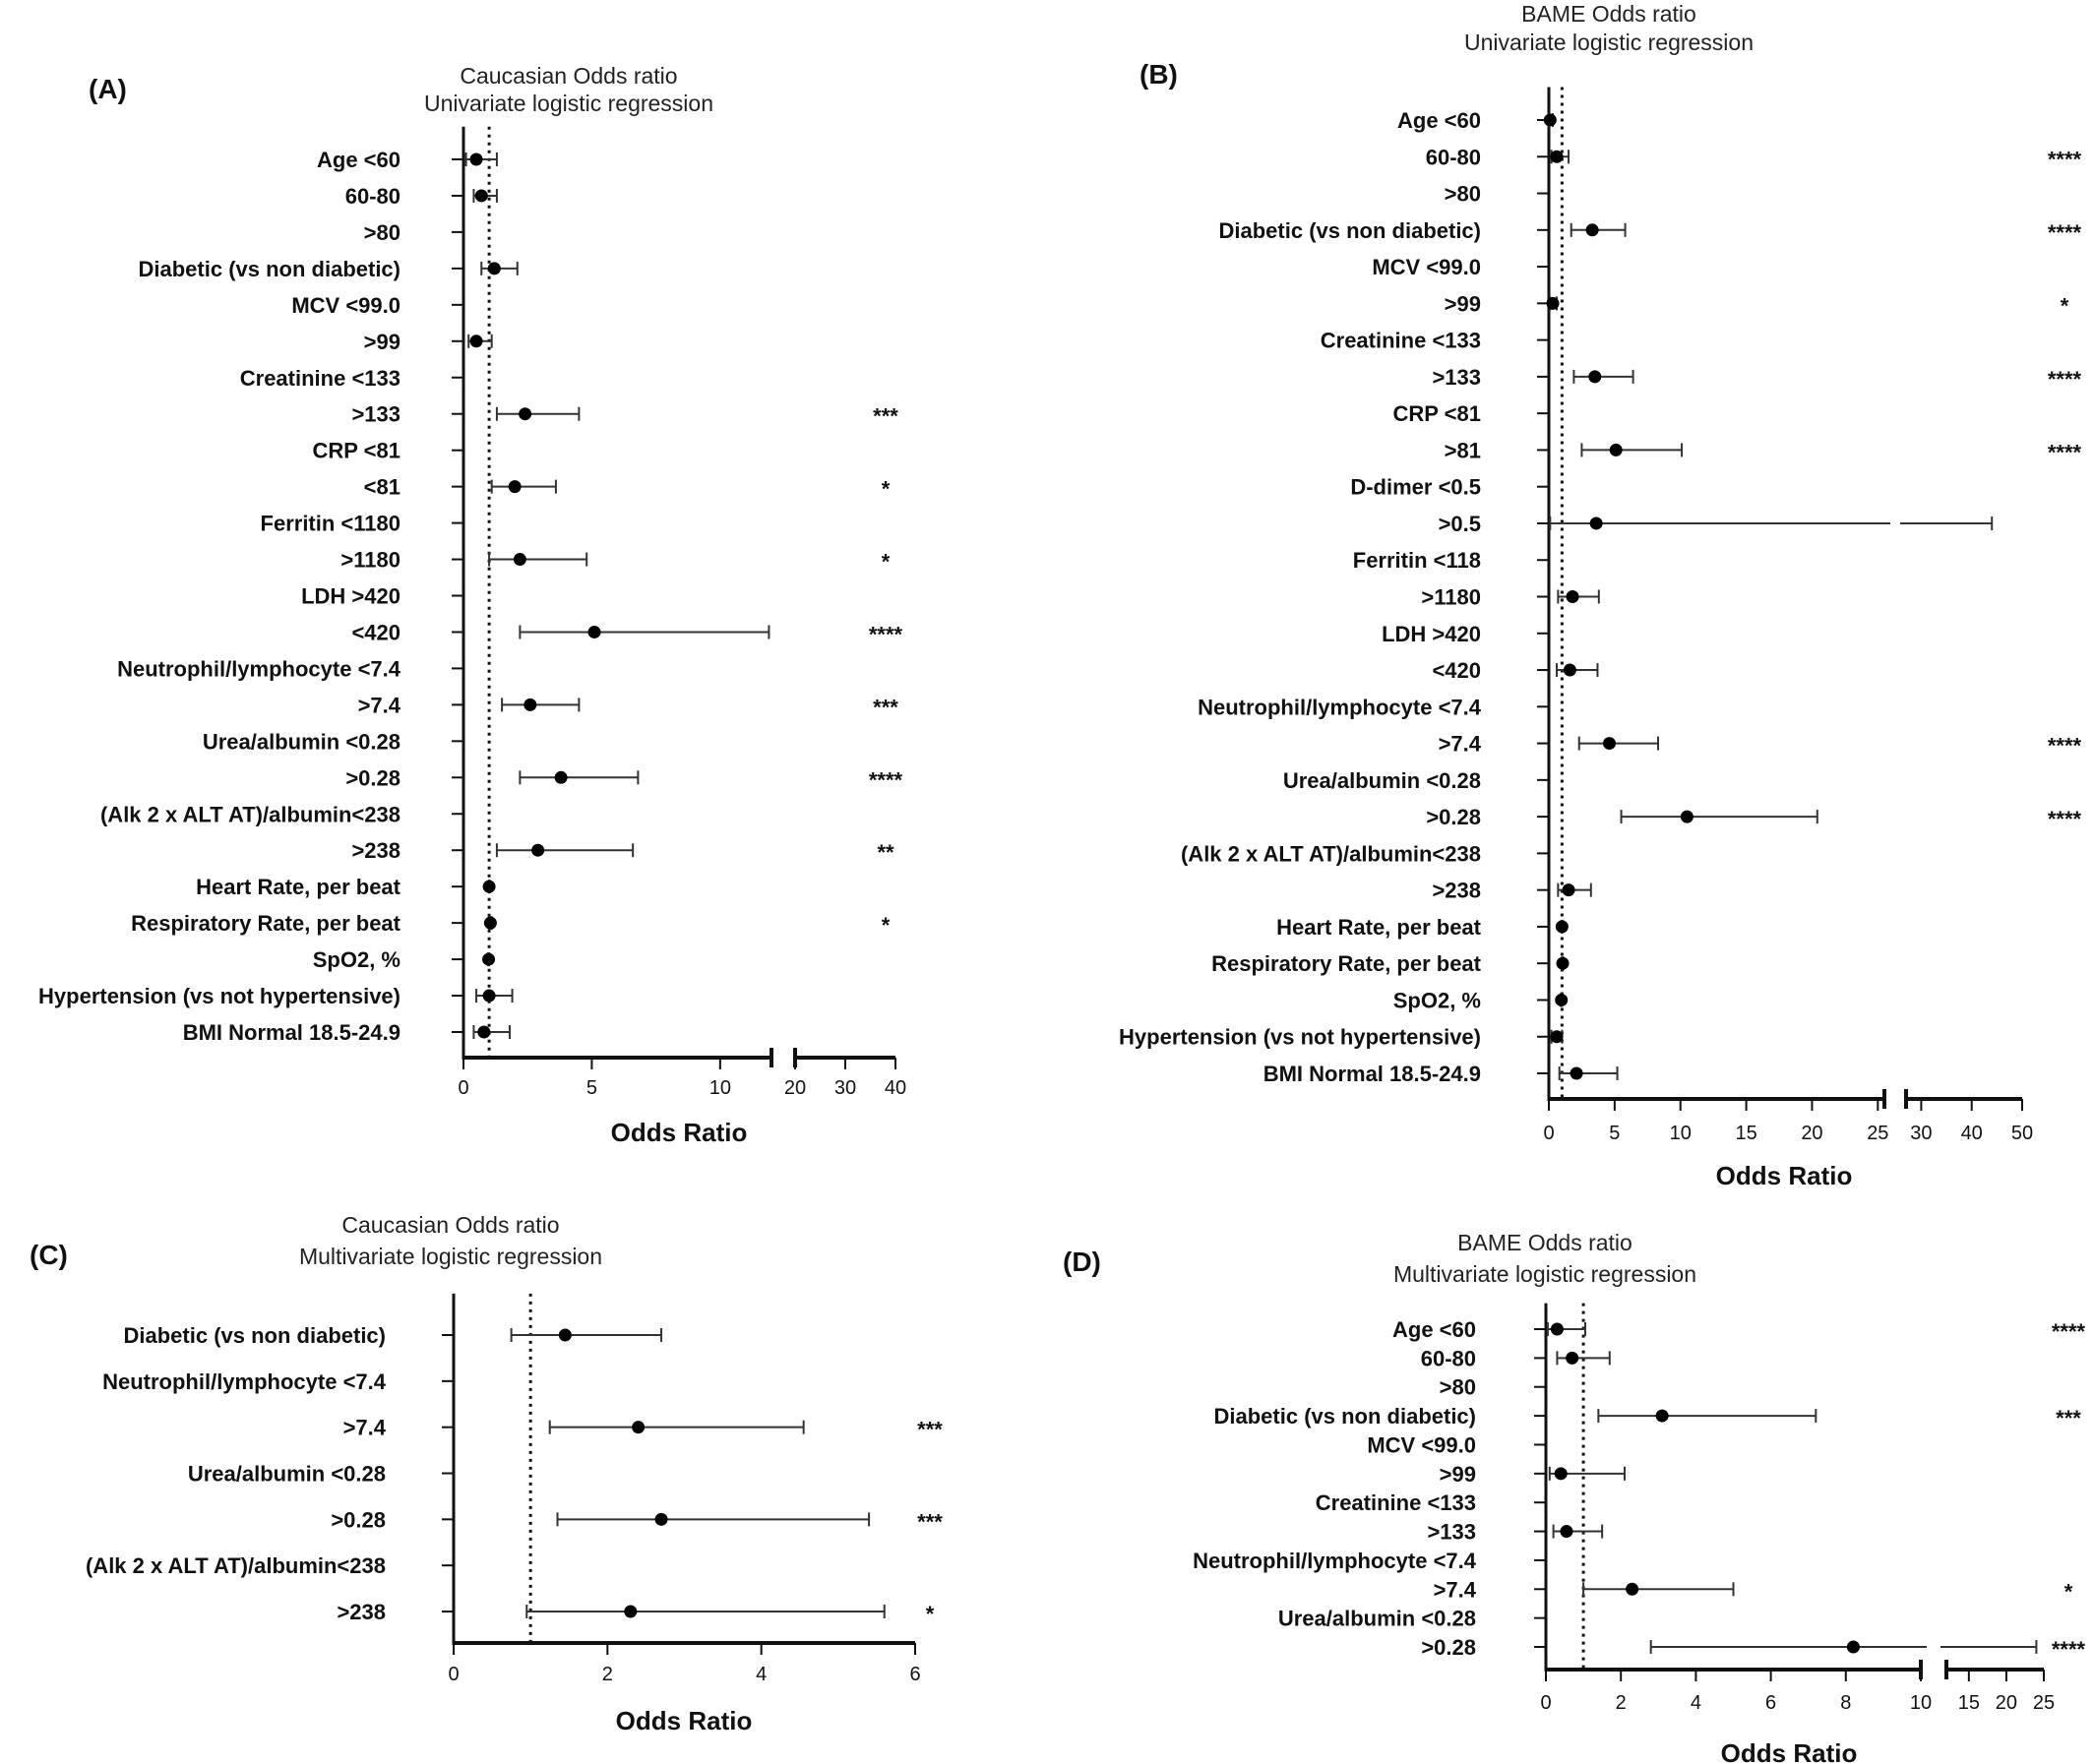  Describe the element at coordinates (382, 487) in the screenshot. I see `row-label: <81` at that location.